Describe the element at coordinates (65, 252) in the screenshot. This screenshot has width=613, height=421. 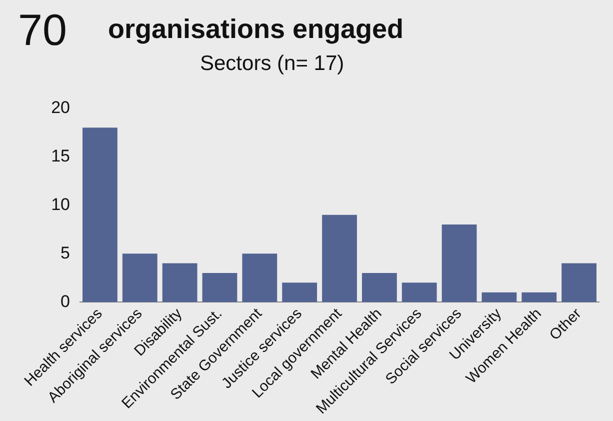
I see `y-tick-label: 5` at that location.